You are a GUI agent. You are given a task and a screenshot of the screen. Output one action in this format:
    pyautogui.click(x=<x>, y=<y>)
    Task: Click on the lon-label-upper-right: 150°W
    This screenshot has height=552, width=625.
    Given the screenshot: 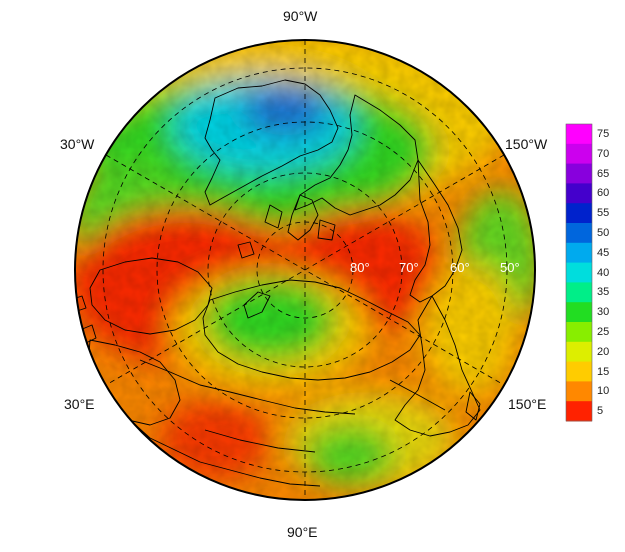 What is the action you would take?
    pyautogui.click(x=526, y=144)
    